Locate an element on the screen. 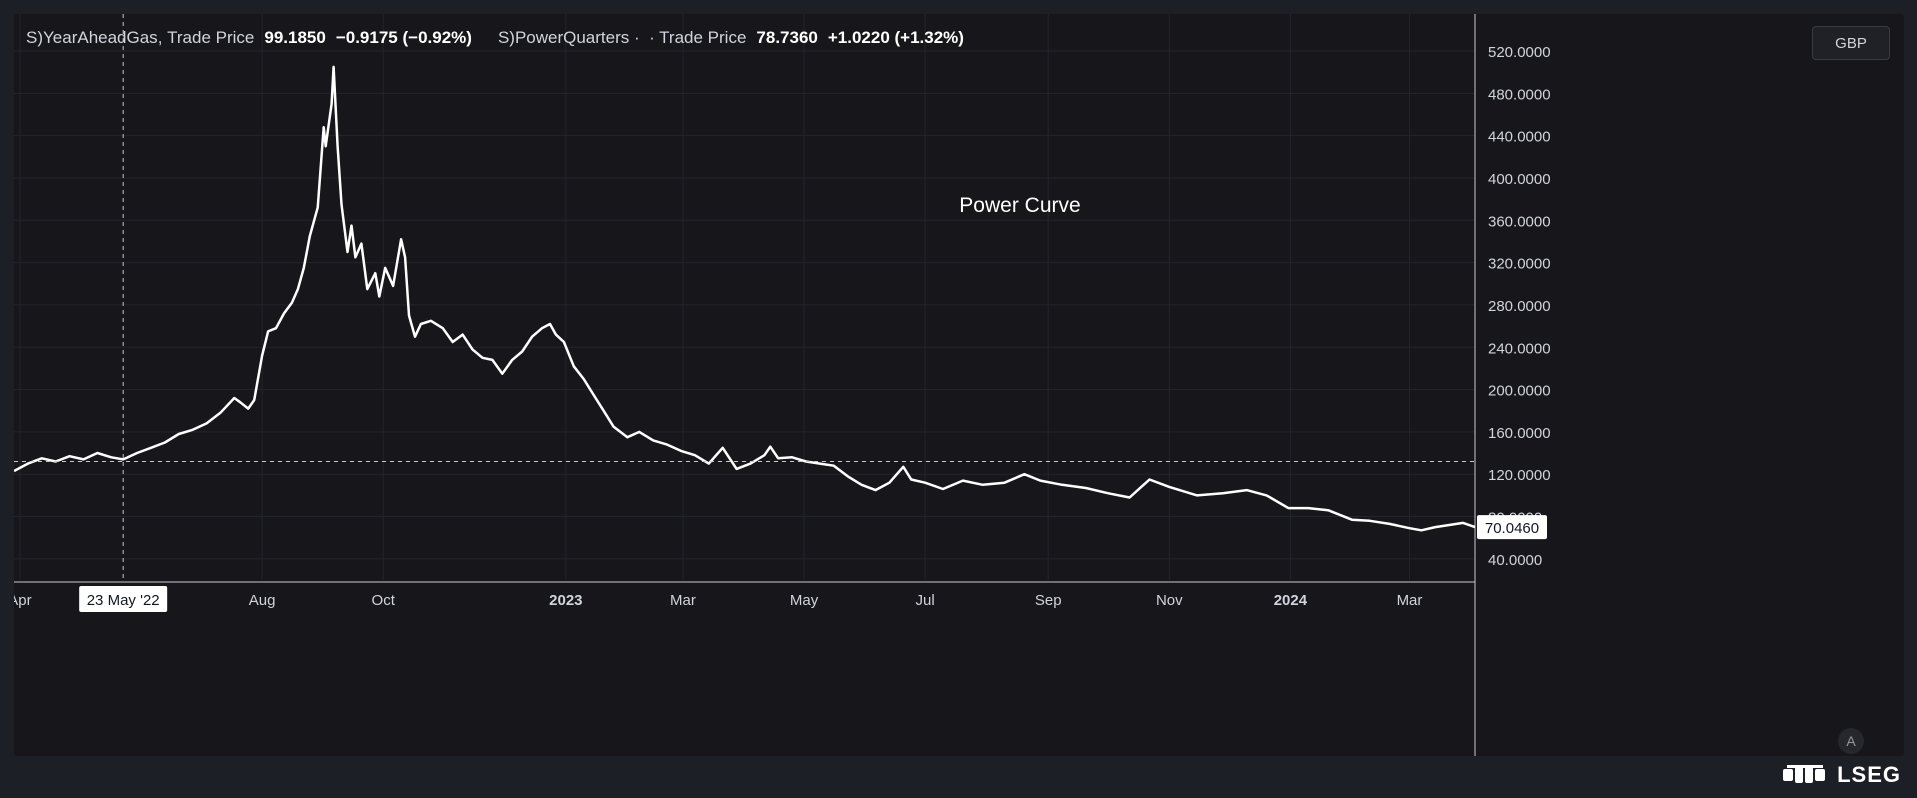  last-value-box is located at coordinates (1512, 527).